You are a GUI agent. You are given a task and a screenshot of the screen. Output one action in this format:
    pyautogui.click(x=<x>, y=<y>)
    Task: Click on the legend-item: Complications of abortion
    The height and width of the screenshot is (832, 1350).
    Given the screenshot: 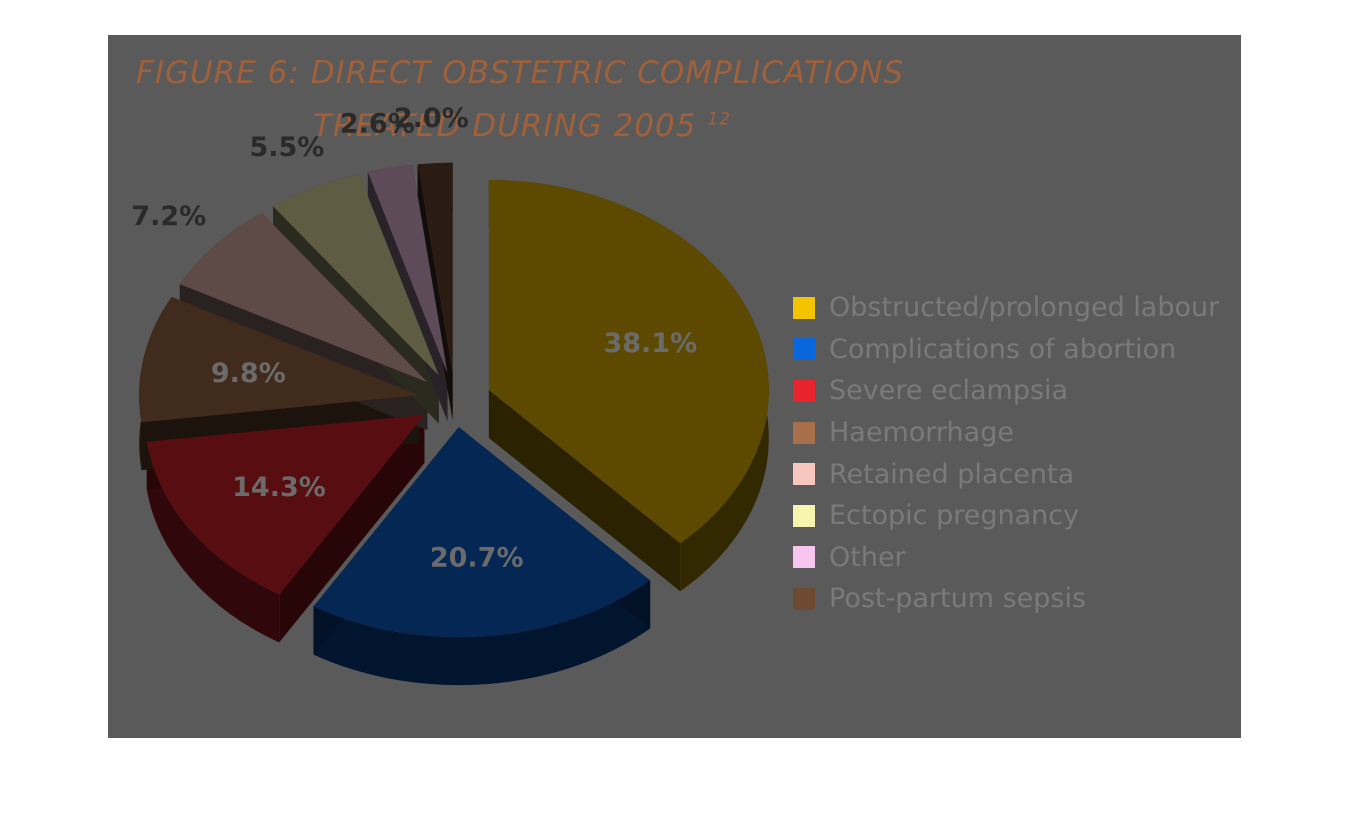 What is the action you would take?
    pyautogui.click(x=1006, y=350)
    